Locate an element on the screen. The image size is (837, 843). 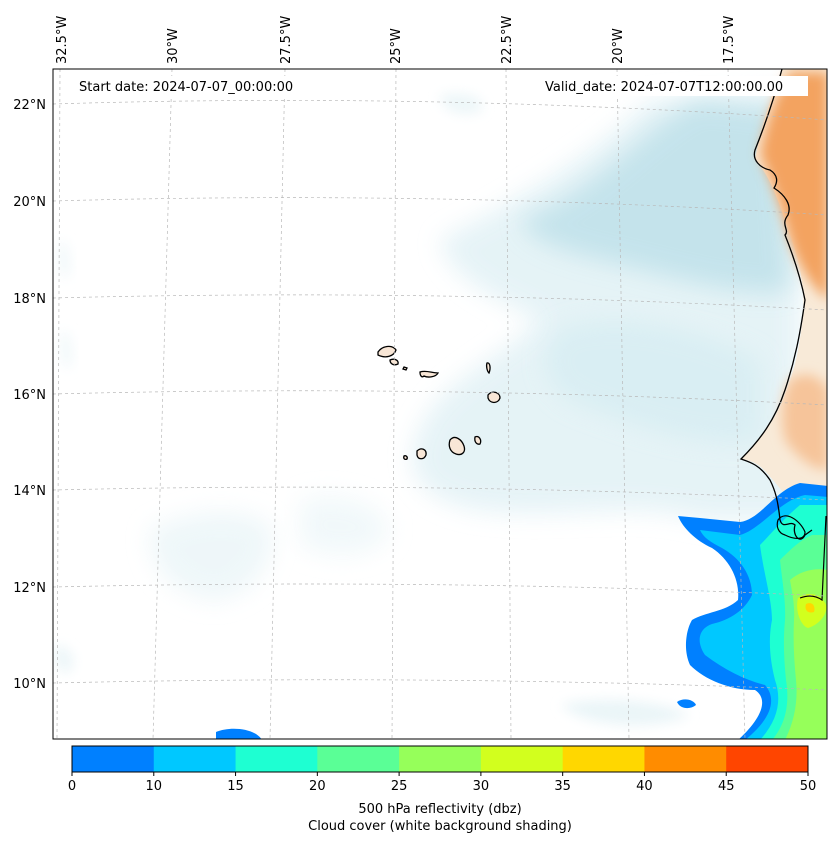
start-date-label: Start date: 2024-07-07_00:00:00 is located at coordinates (186, 87).